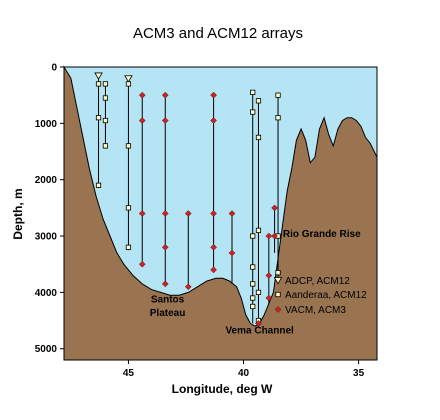 The width and height of the screenshot is (440, 420). Describe the element at coordinates (315, 310) in the screenshot. I see `legend-label-vacm: VACM, ACM3` at that location.